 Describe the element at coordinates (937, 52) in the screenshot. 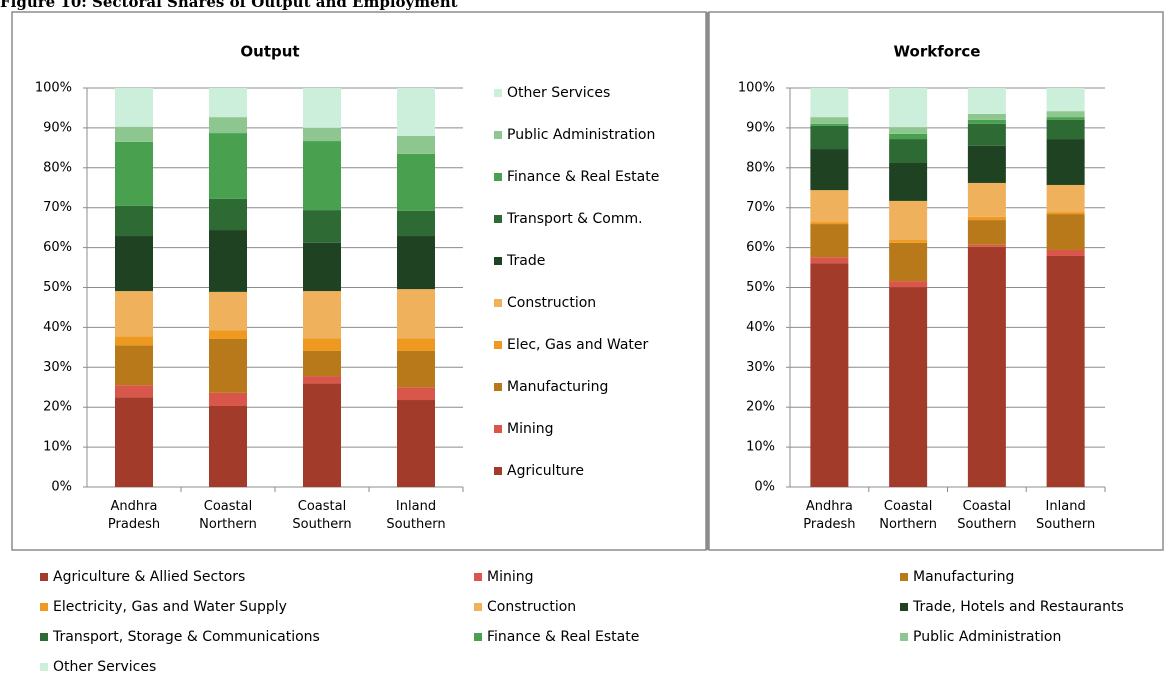

I see `chart-title: Workforce` at that location.